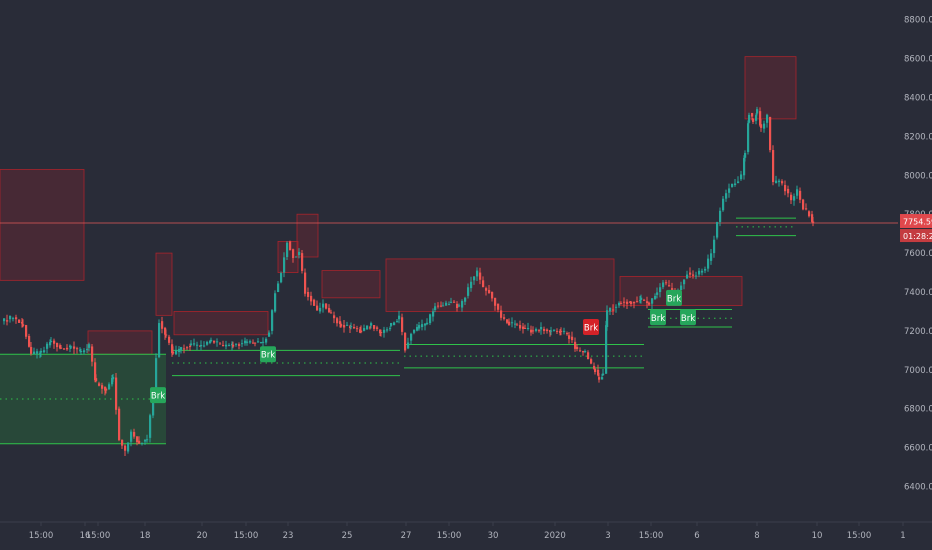 Image resolution: width=932 pixels, height=550 pixels. What do you see at coordinates (696, 536) in the screenshot?
I see `x-tick-label: 6` at bounding box center [696, 536].